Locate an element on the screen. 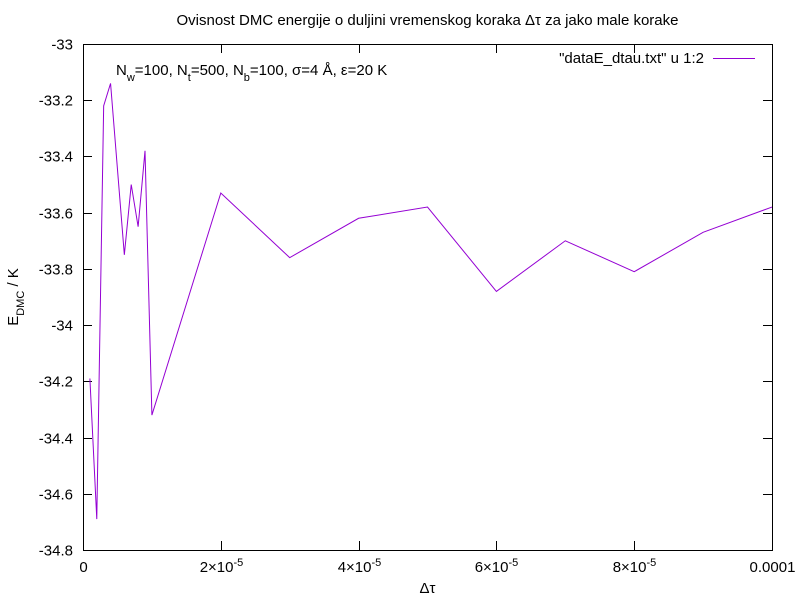 The image size is (800, 600). x-tick-label: 0 is located at coordinates (83, 567).